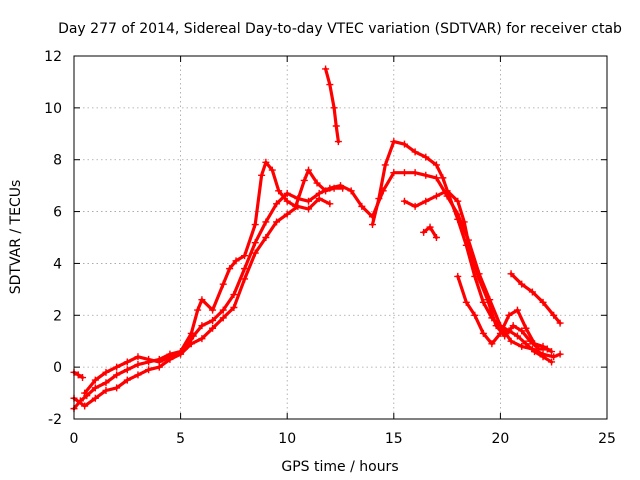  What do you see at coordinates (55, 420) in the screenshot?
I see `y-tick-label: -2` at bounding box center [55, 420].